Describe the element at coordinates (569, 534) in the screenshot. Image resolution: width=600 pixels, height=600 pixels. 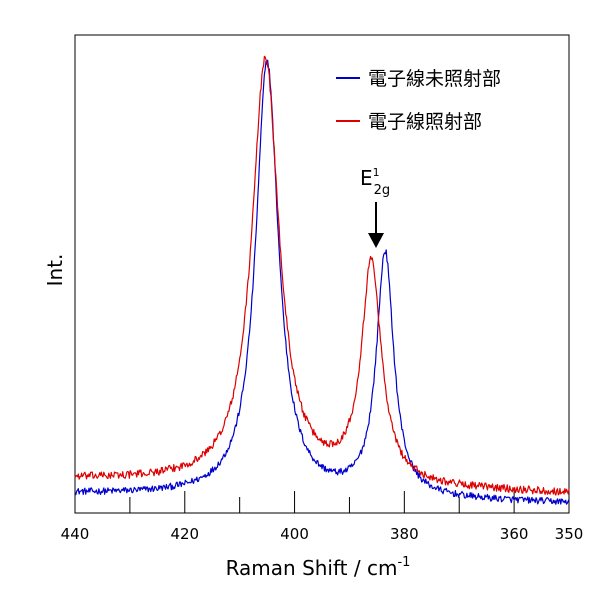
I see `x-tick-label-350: 350` at that location.